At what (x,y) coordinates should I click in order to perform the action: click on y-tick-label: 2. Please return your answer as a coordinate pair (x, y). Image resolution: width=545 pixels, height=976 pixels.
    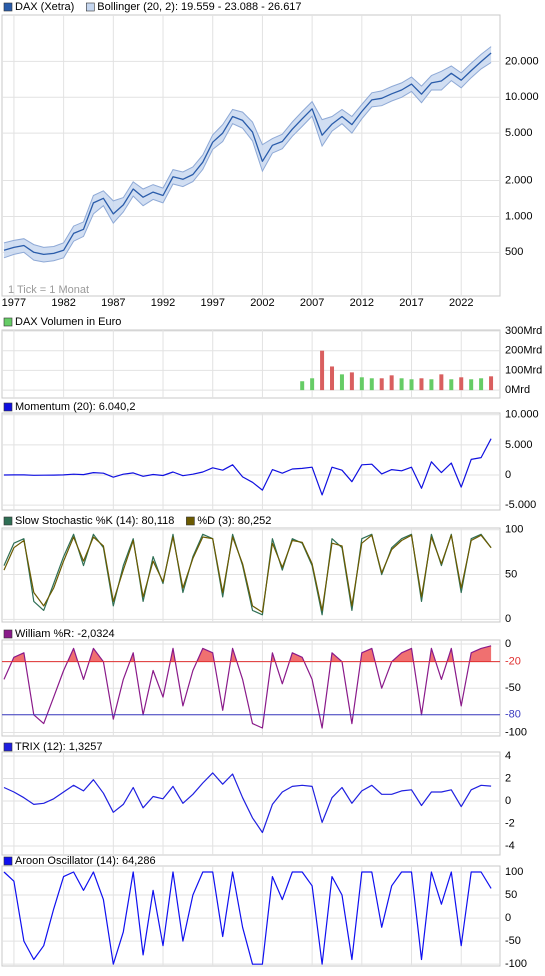
    Looking at the image, I should click on (508, 778).